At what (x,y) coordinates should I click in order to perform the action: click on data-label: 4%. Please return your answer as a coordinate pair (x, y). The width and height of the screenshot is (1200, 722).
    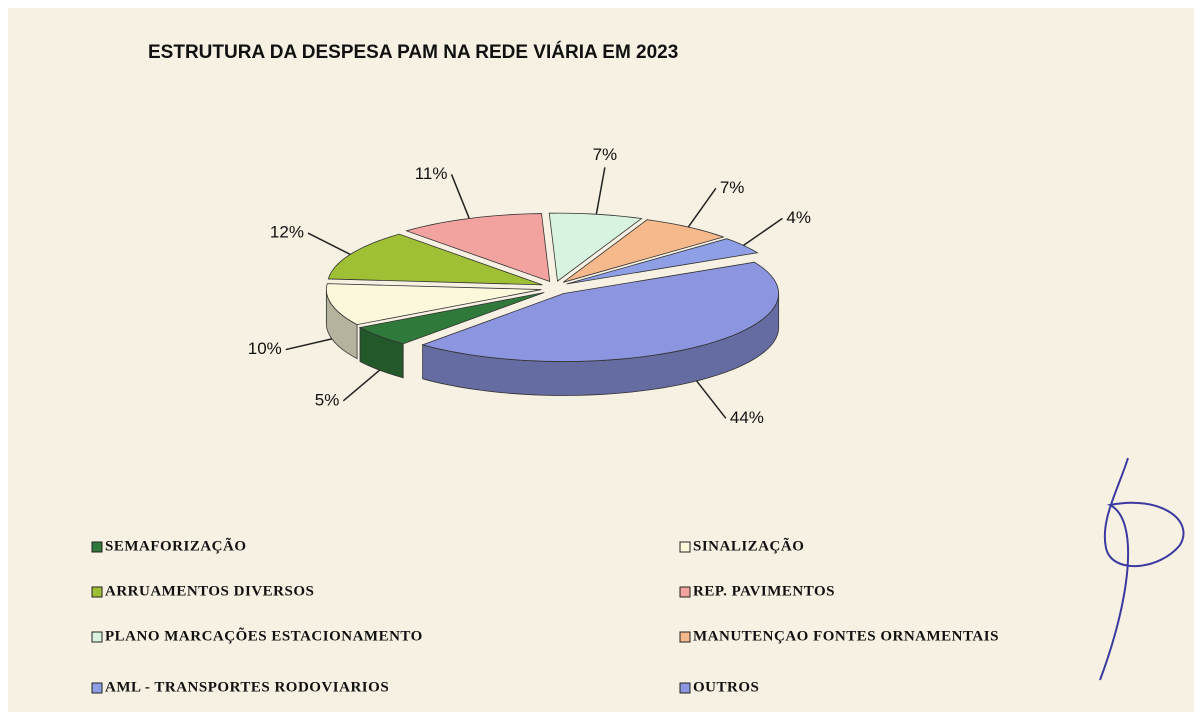
    Looking at the image, I should click on (798, 217).